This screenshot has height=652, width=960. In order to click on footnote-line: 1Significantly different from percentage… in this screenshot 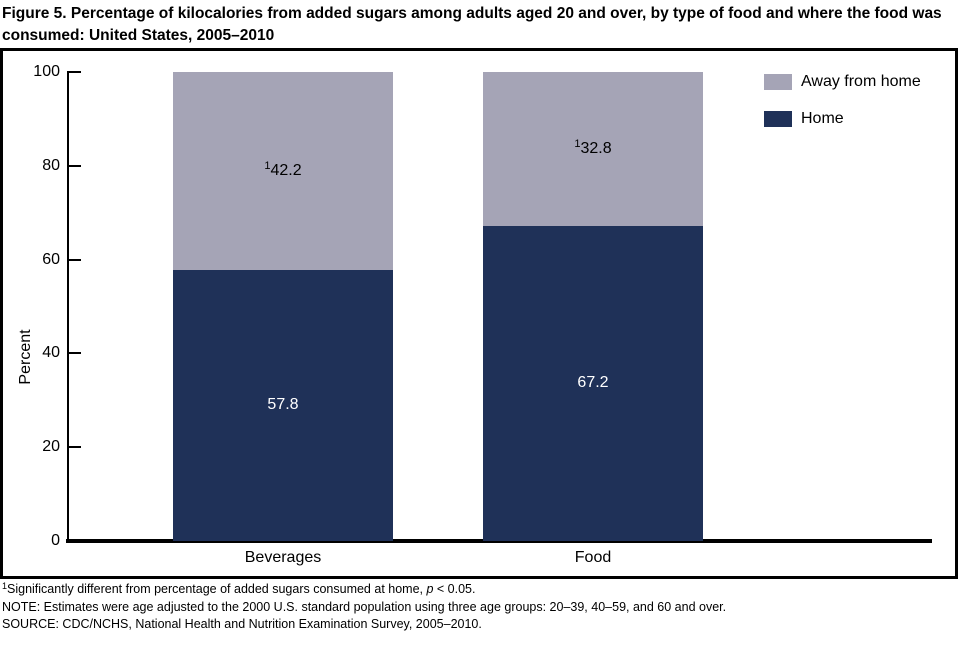, I will do `click(239, 589)`.